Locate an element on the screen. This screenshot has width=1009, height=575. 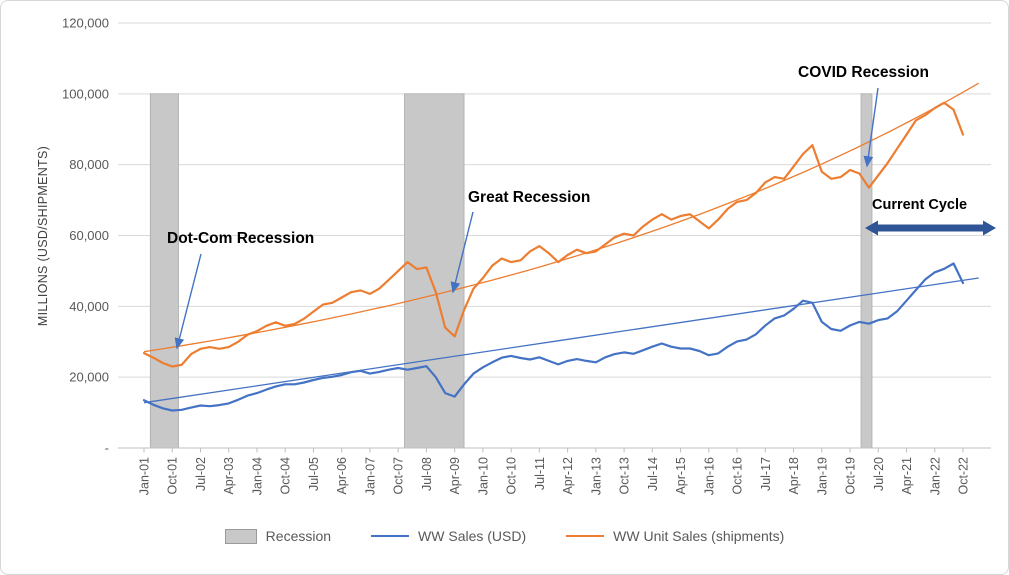
x-tick-label: Apr-15 is located at coordinates (681, 476).